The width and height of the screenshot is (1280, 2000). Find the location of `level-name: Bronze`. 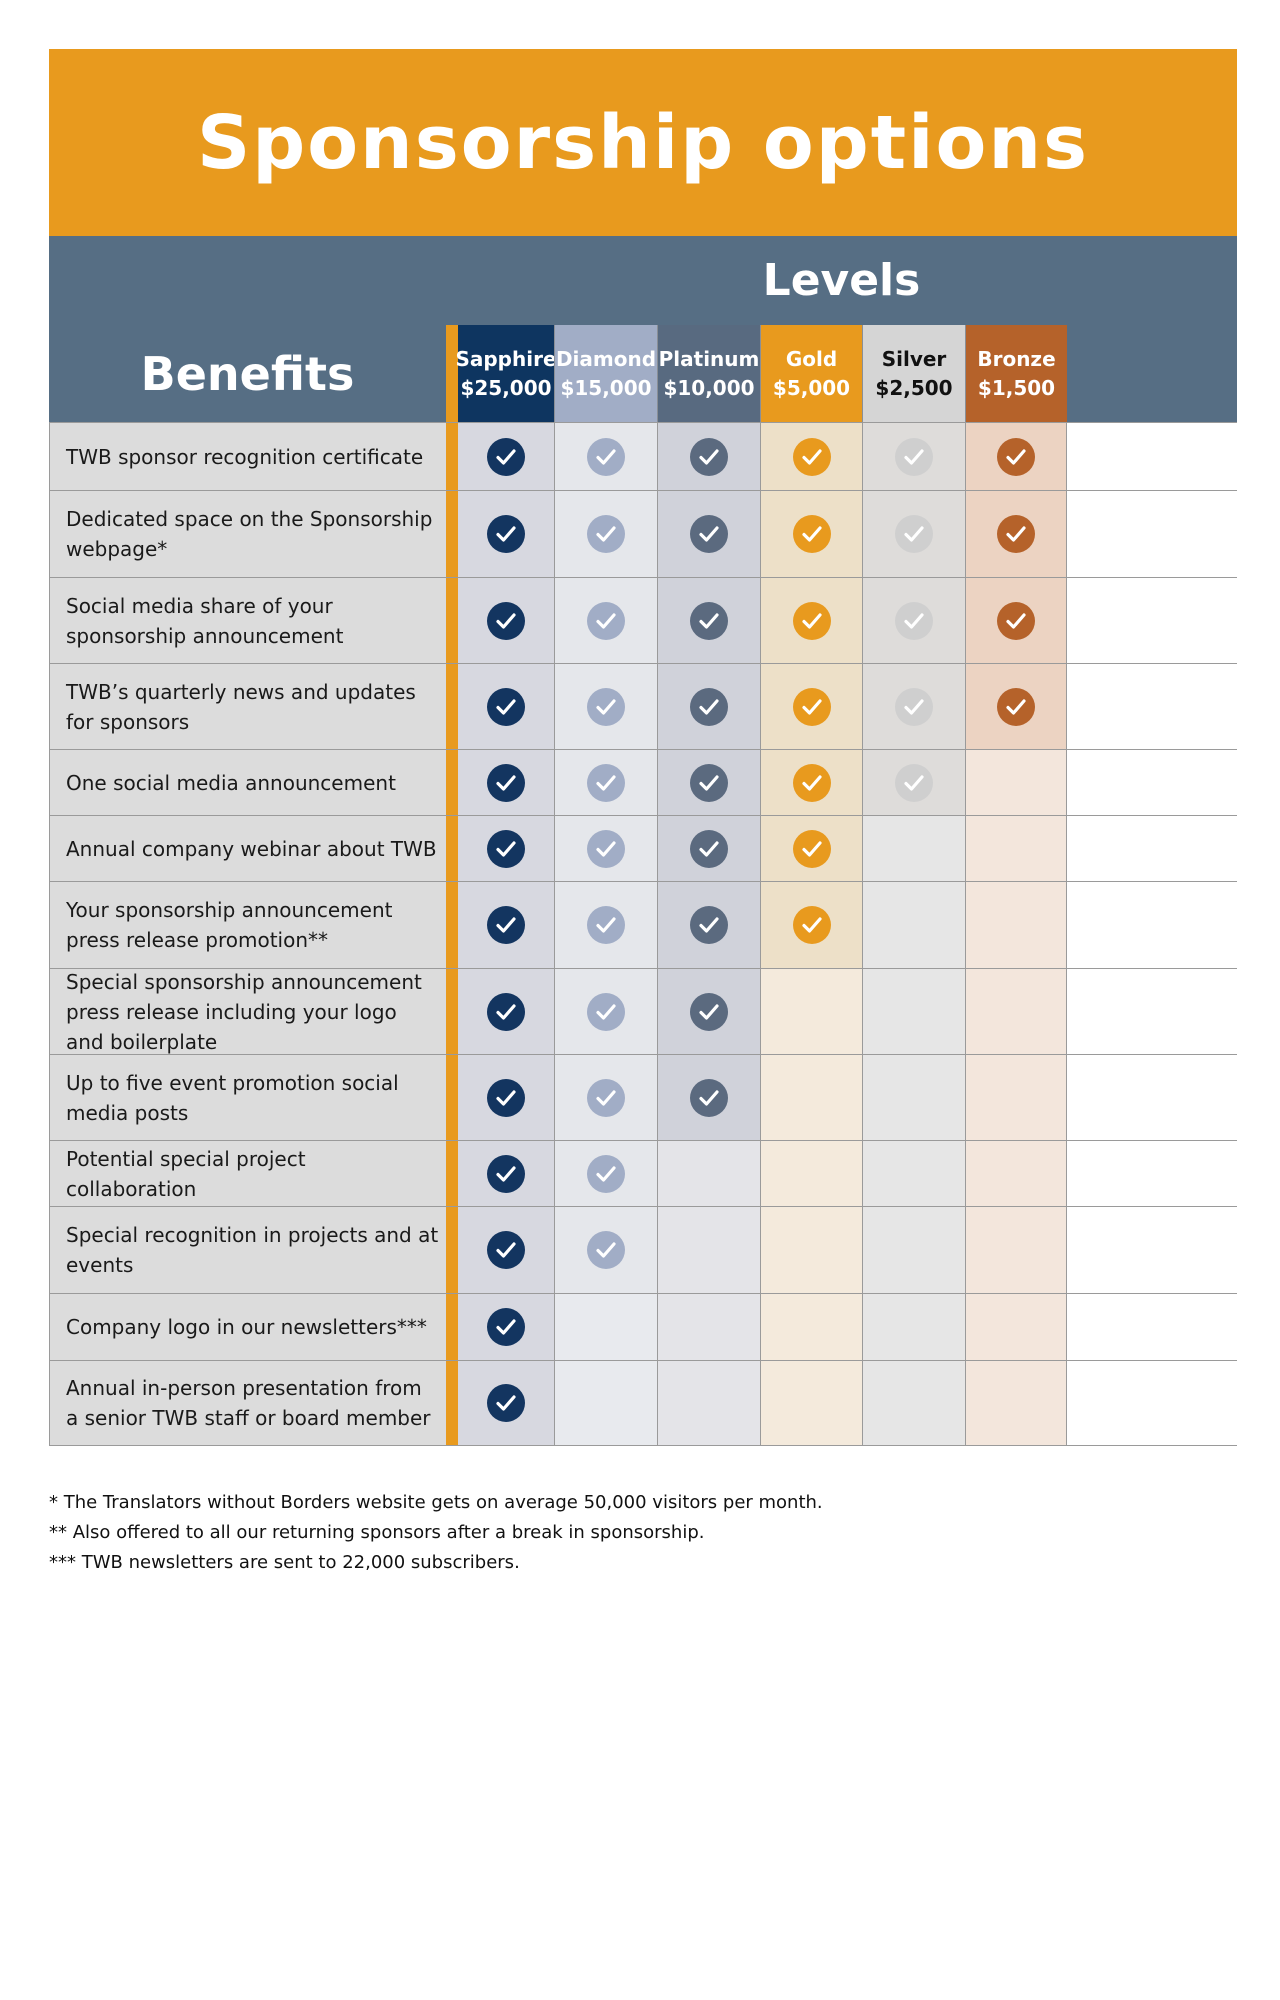

level-name: Bronze is located at coordinates (1016, 358).